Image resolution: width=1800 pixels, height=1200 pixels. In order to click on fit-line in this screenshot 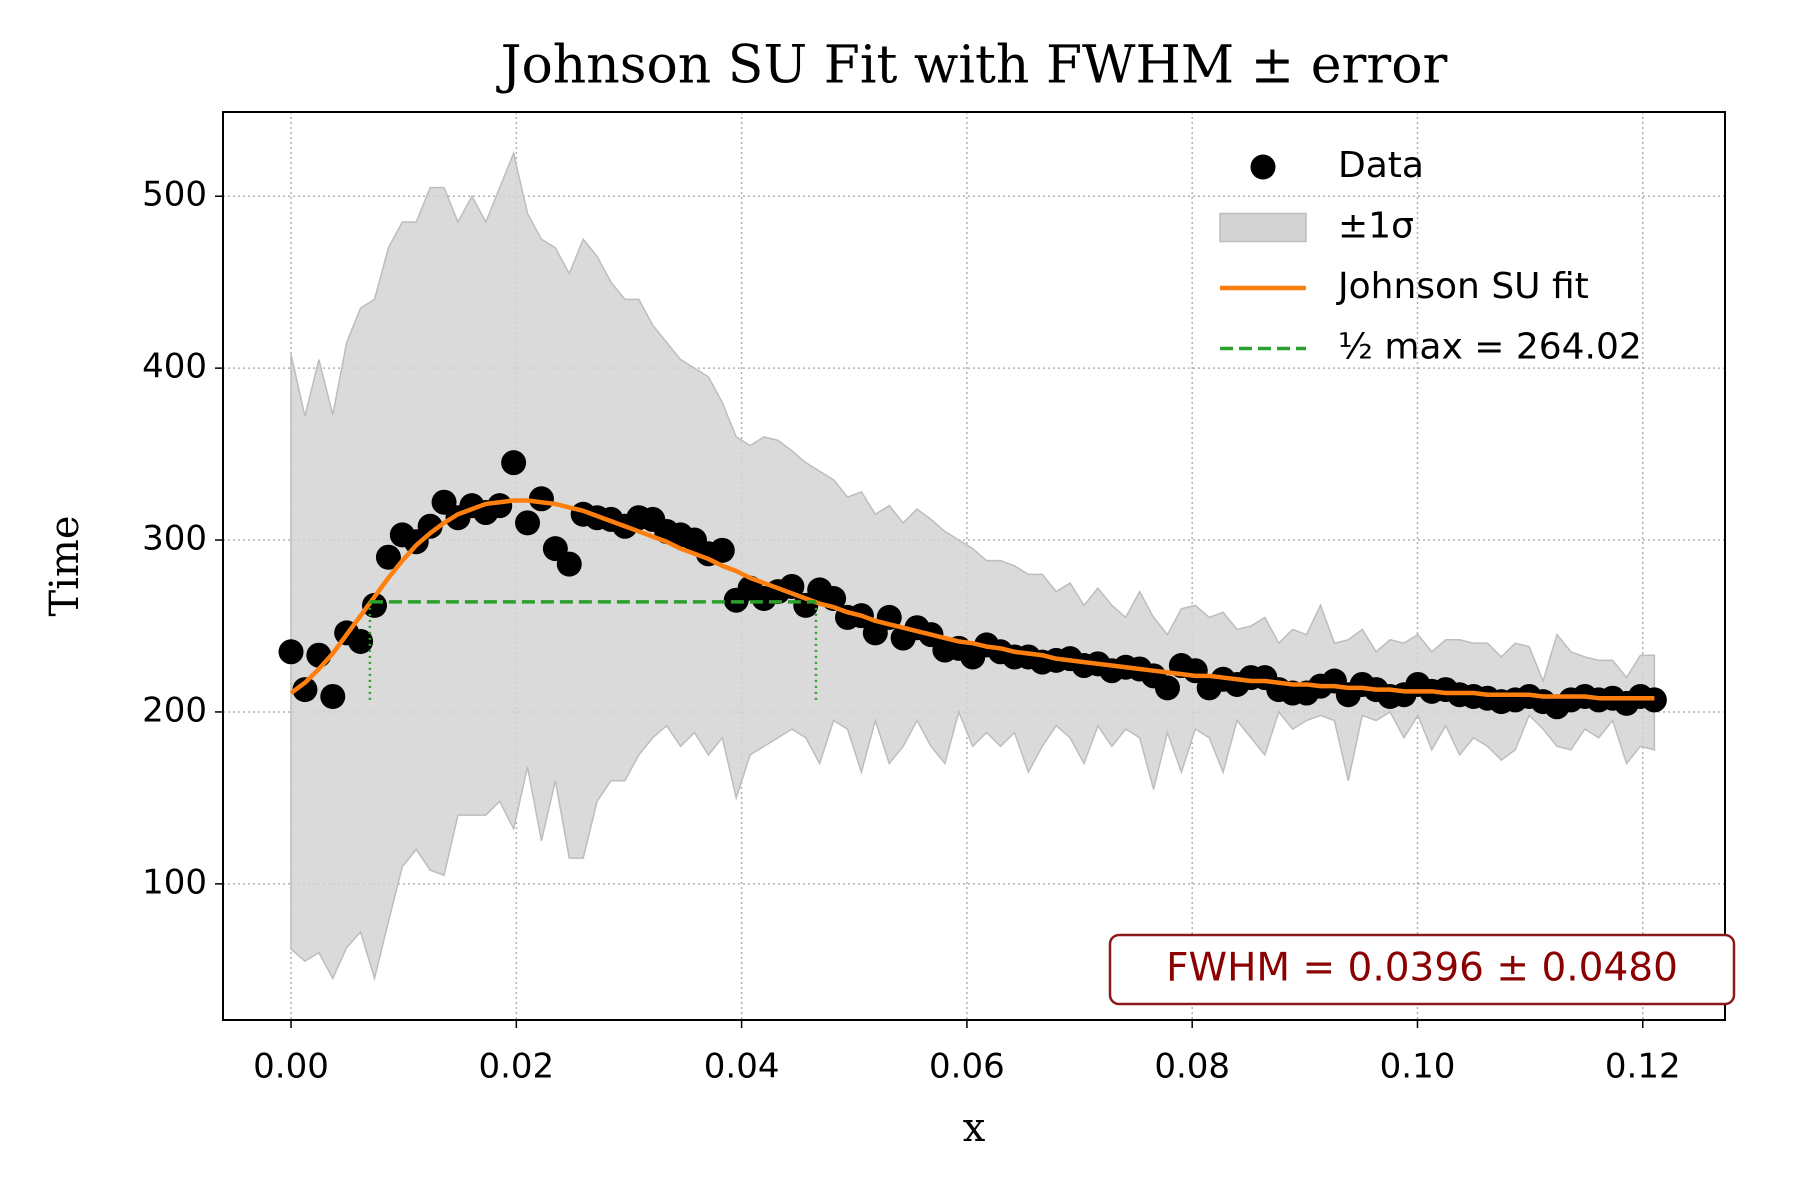, I will do `click(972, 599)`.